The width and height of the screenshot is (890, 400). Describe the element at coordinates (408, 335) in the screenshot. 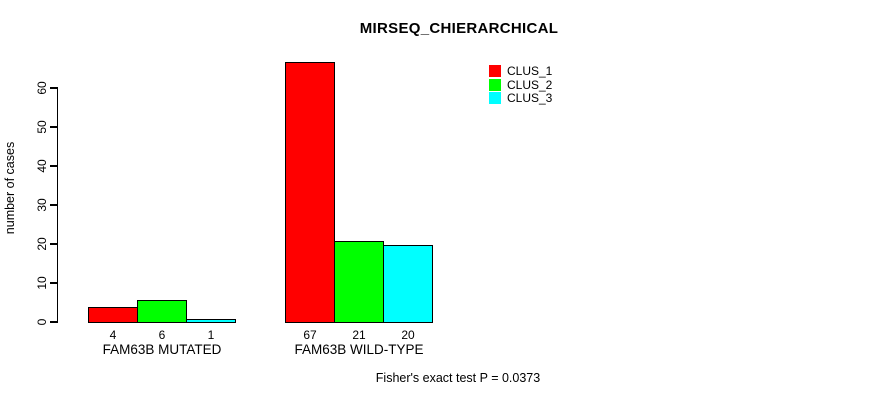

I see `bar-value-label: 20` at that location.